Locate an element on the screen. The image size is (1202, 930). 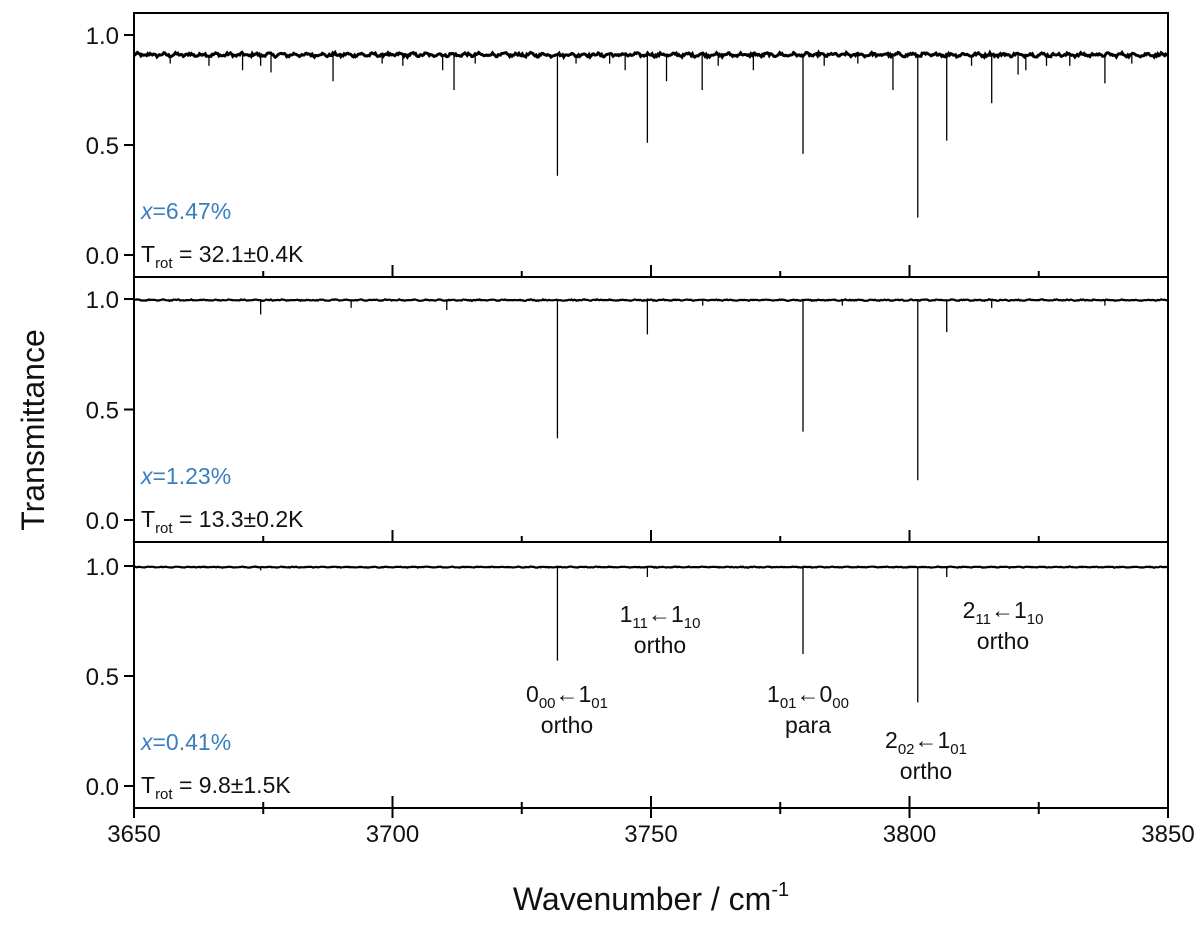
x-axis-title: Wavenumber / cm-1 is located at coordinates (651, 898).